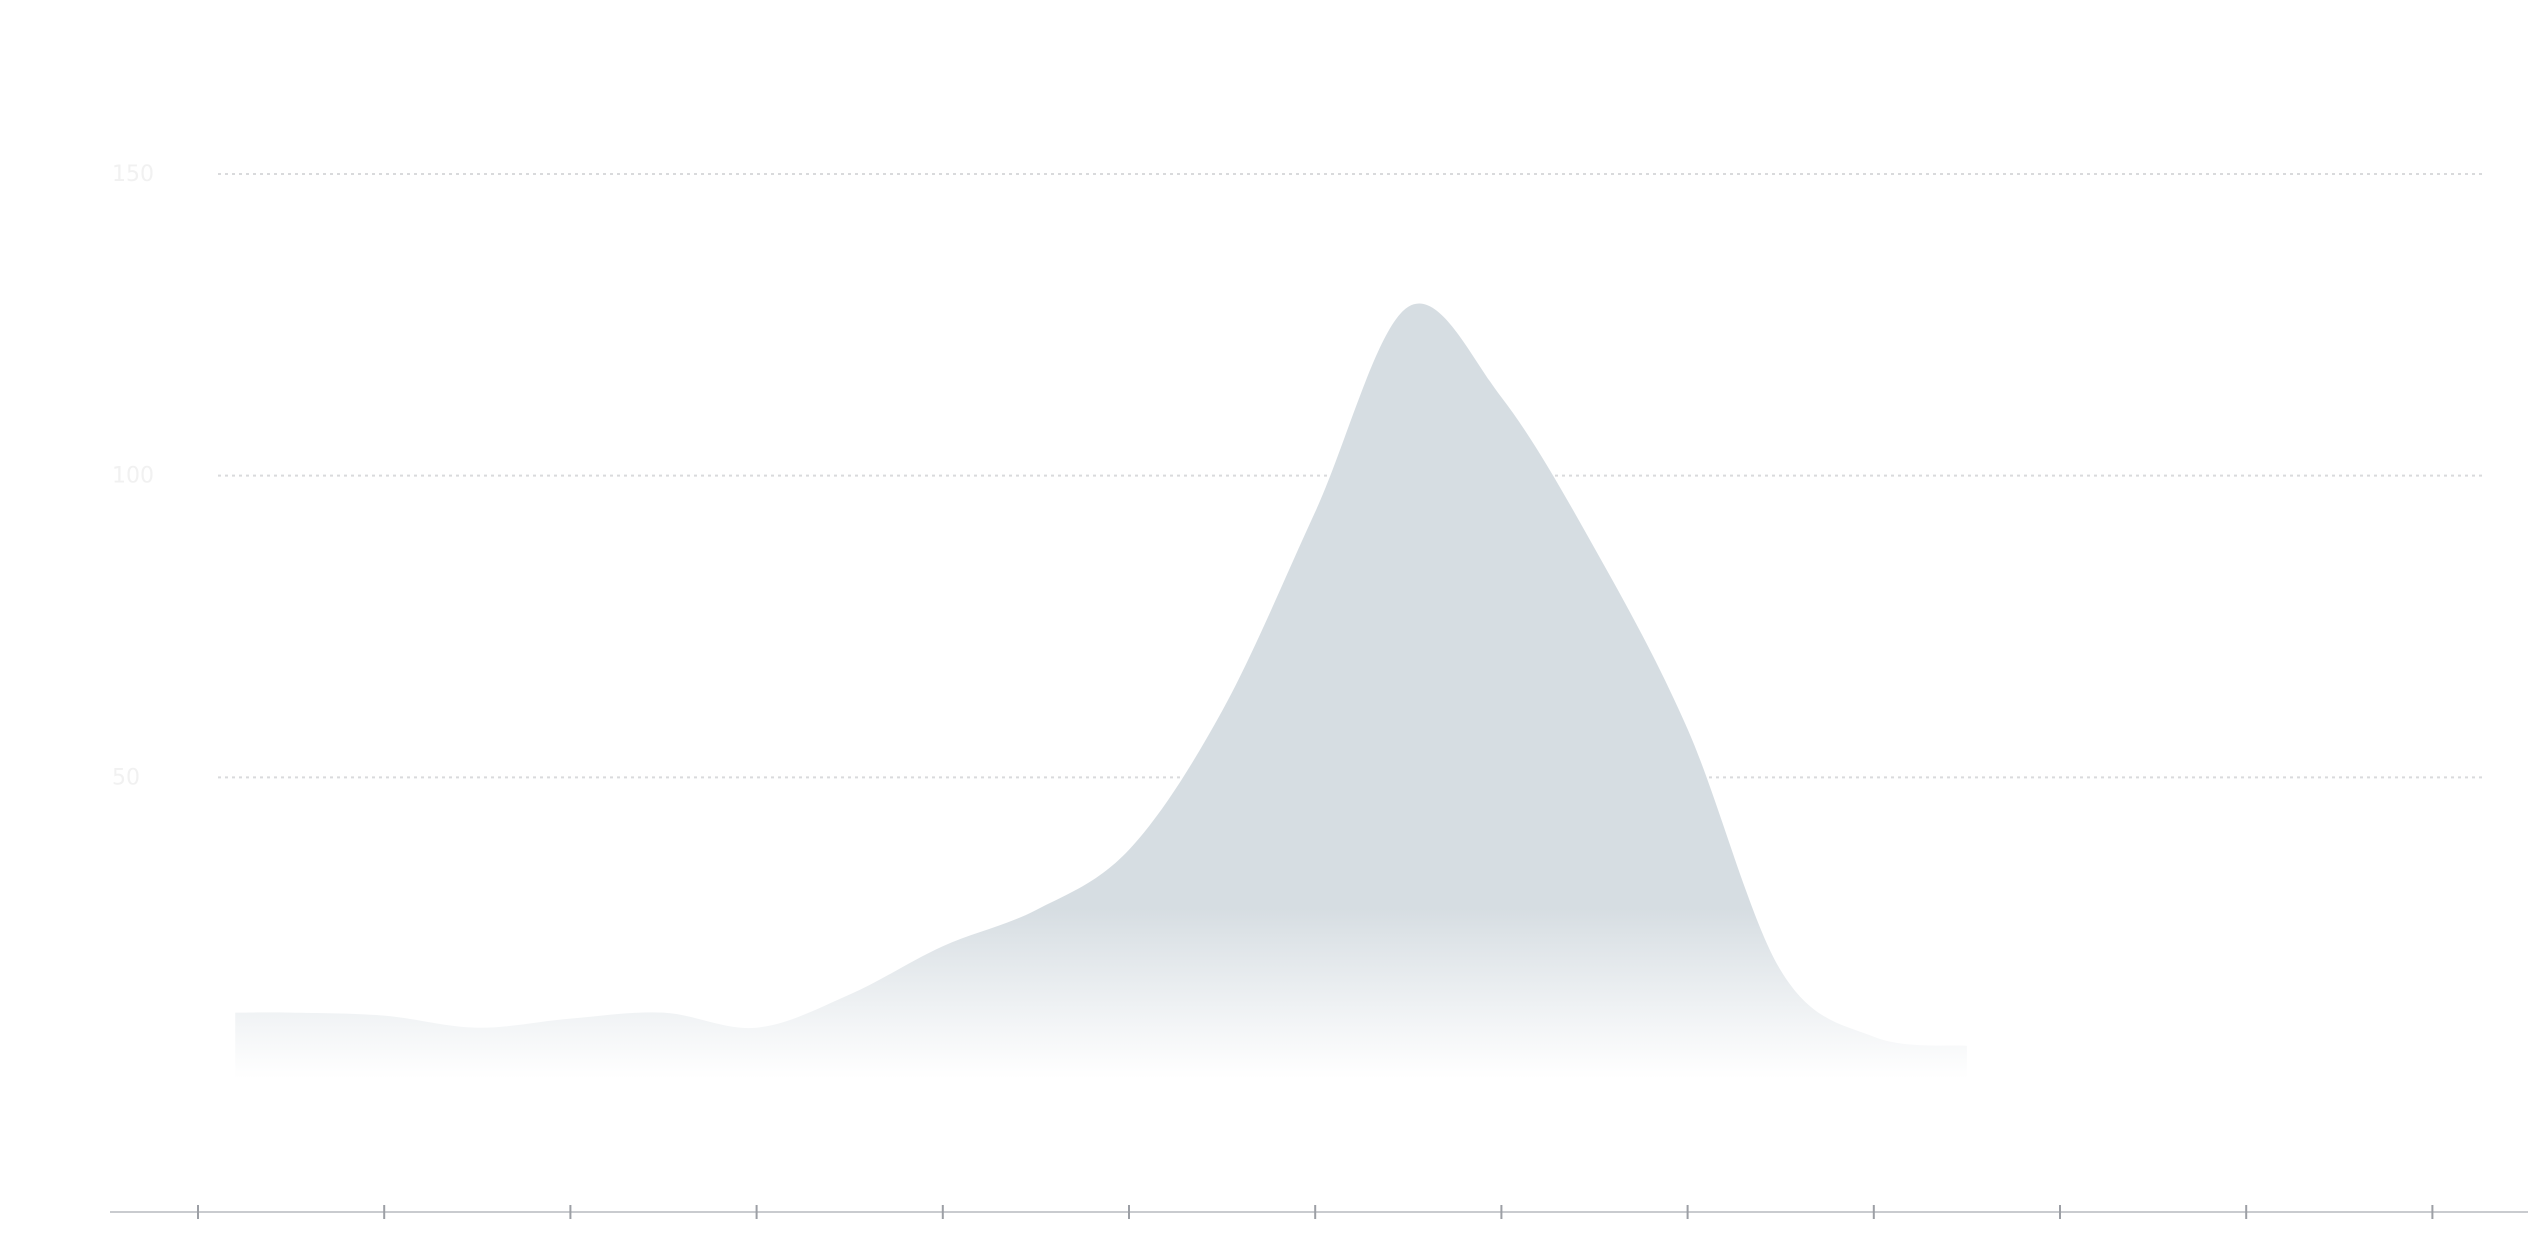 The height and width of the screenshot is (1250, 2528). What do you see at coordinates (133, 174) in the screenshot?
I see `y-tick-label: 150` at bounding box center [133, 174].